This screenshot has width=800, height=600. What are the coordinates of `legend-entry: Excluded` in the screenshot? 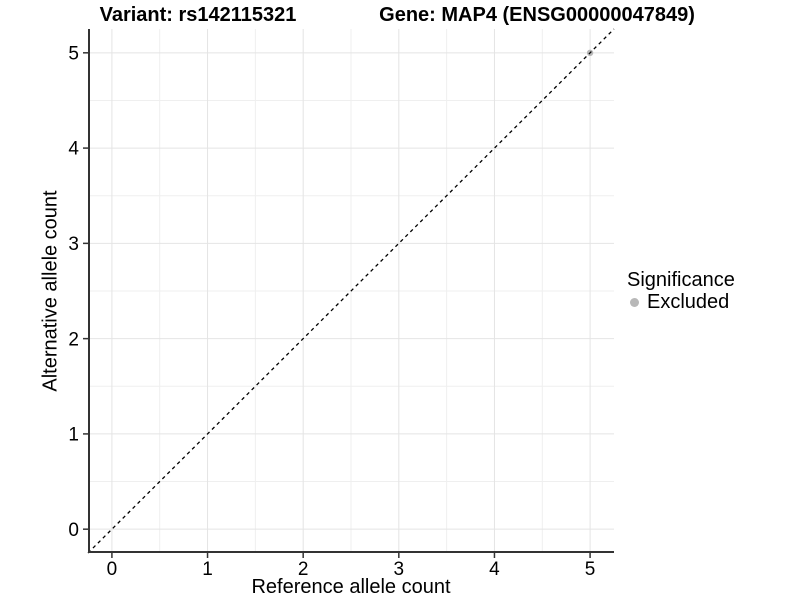 It's located at (681, 302).